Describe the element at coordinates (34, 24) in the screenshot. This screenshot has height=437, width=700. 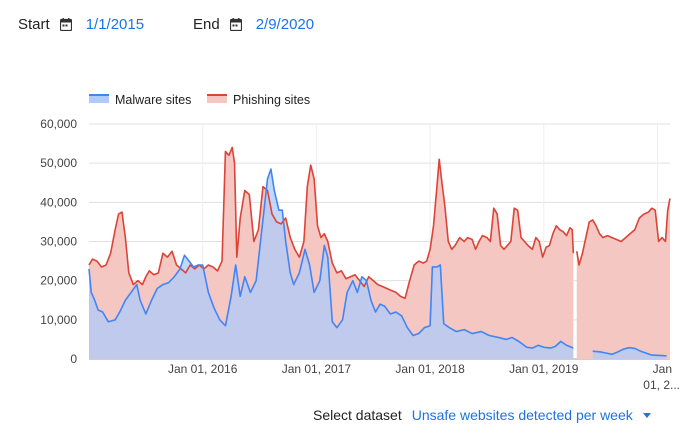
I see `start-label: Start` at that location.